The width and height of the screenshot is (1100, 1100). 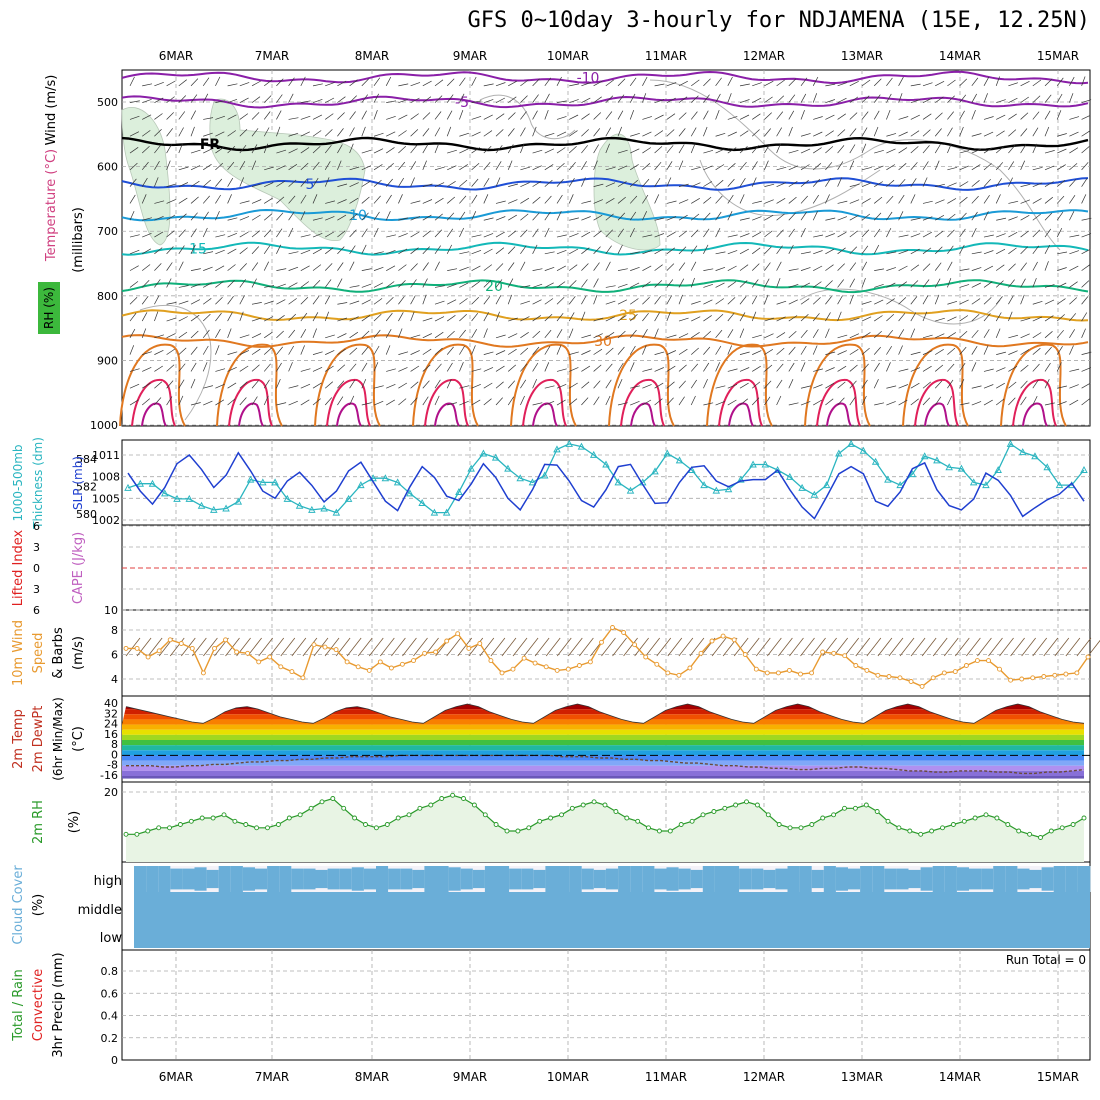 What do you see at coordinates (58, 653) in the screenshot?
I see `panel-axis-label: & Barbs` at bounding box center [58, 653].